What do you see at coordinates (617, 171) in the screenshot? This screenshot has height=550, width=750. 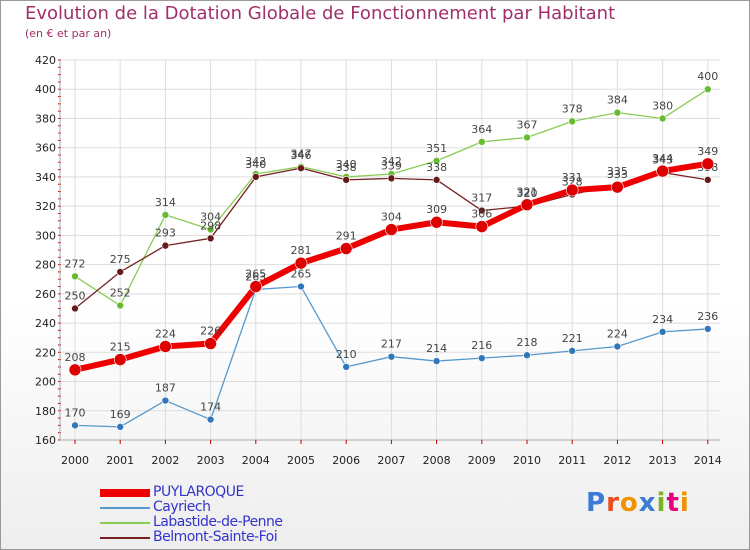 I see `data-label-belmont-sainte-foi: 335` at bounding box center [617, 171].